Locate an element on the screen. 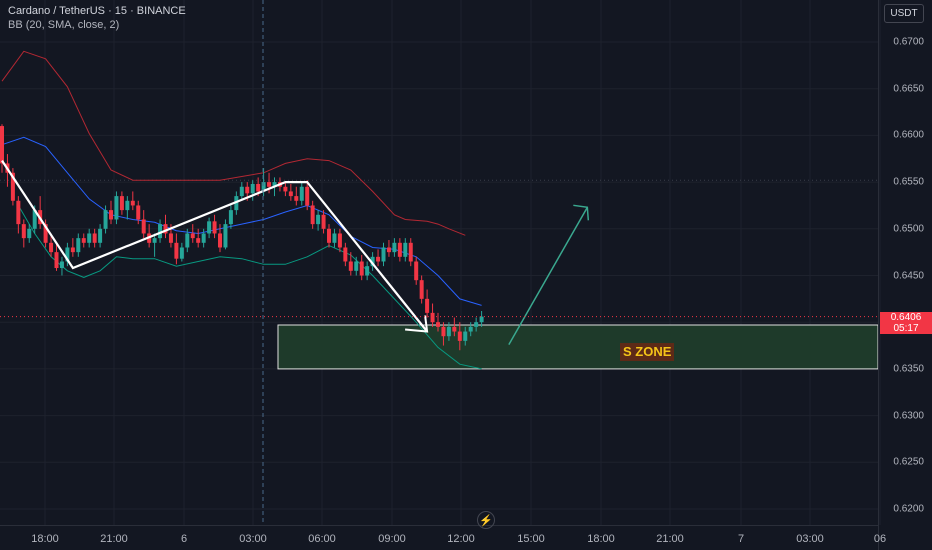 Image resolution: width=932 pixels, height=550 pixels. price-tick-label: 0.6350 is located at coordinates (908, 369).